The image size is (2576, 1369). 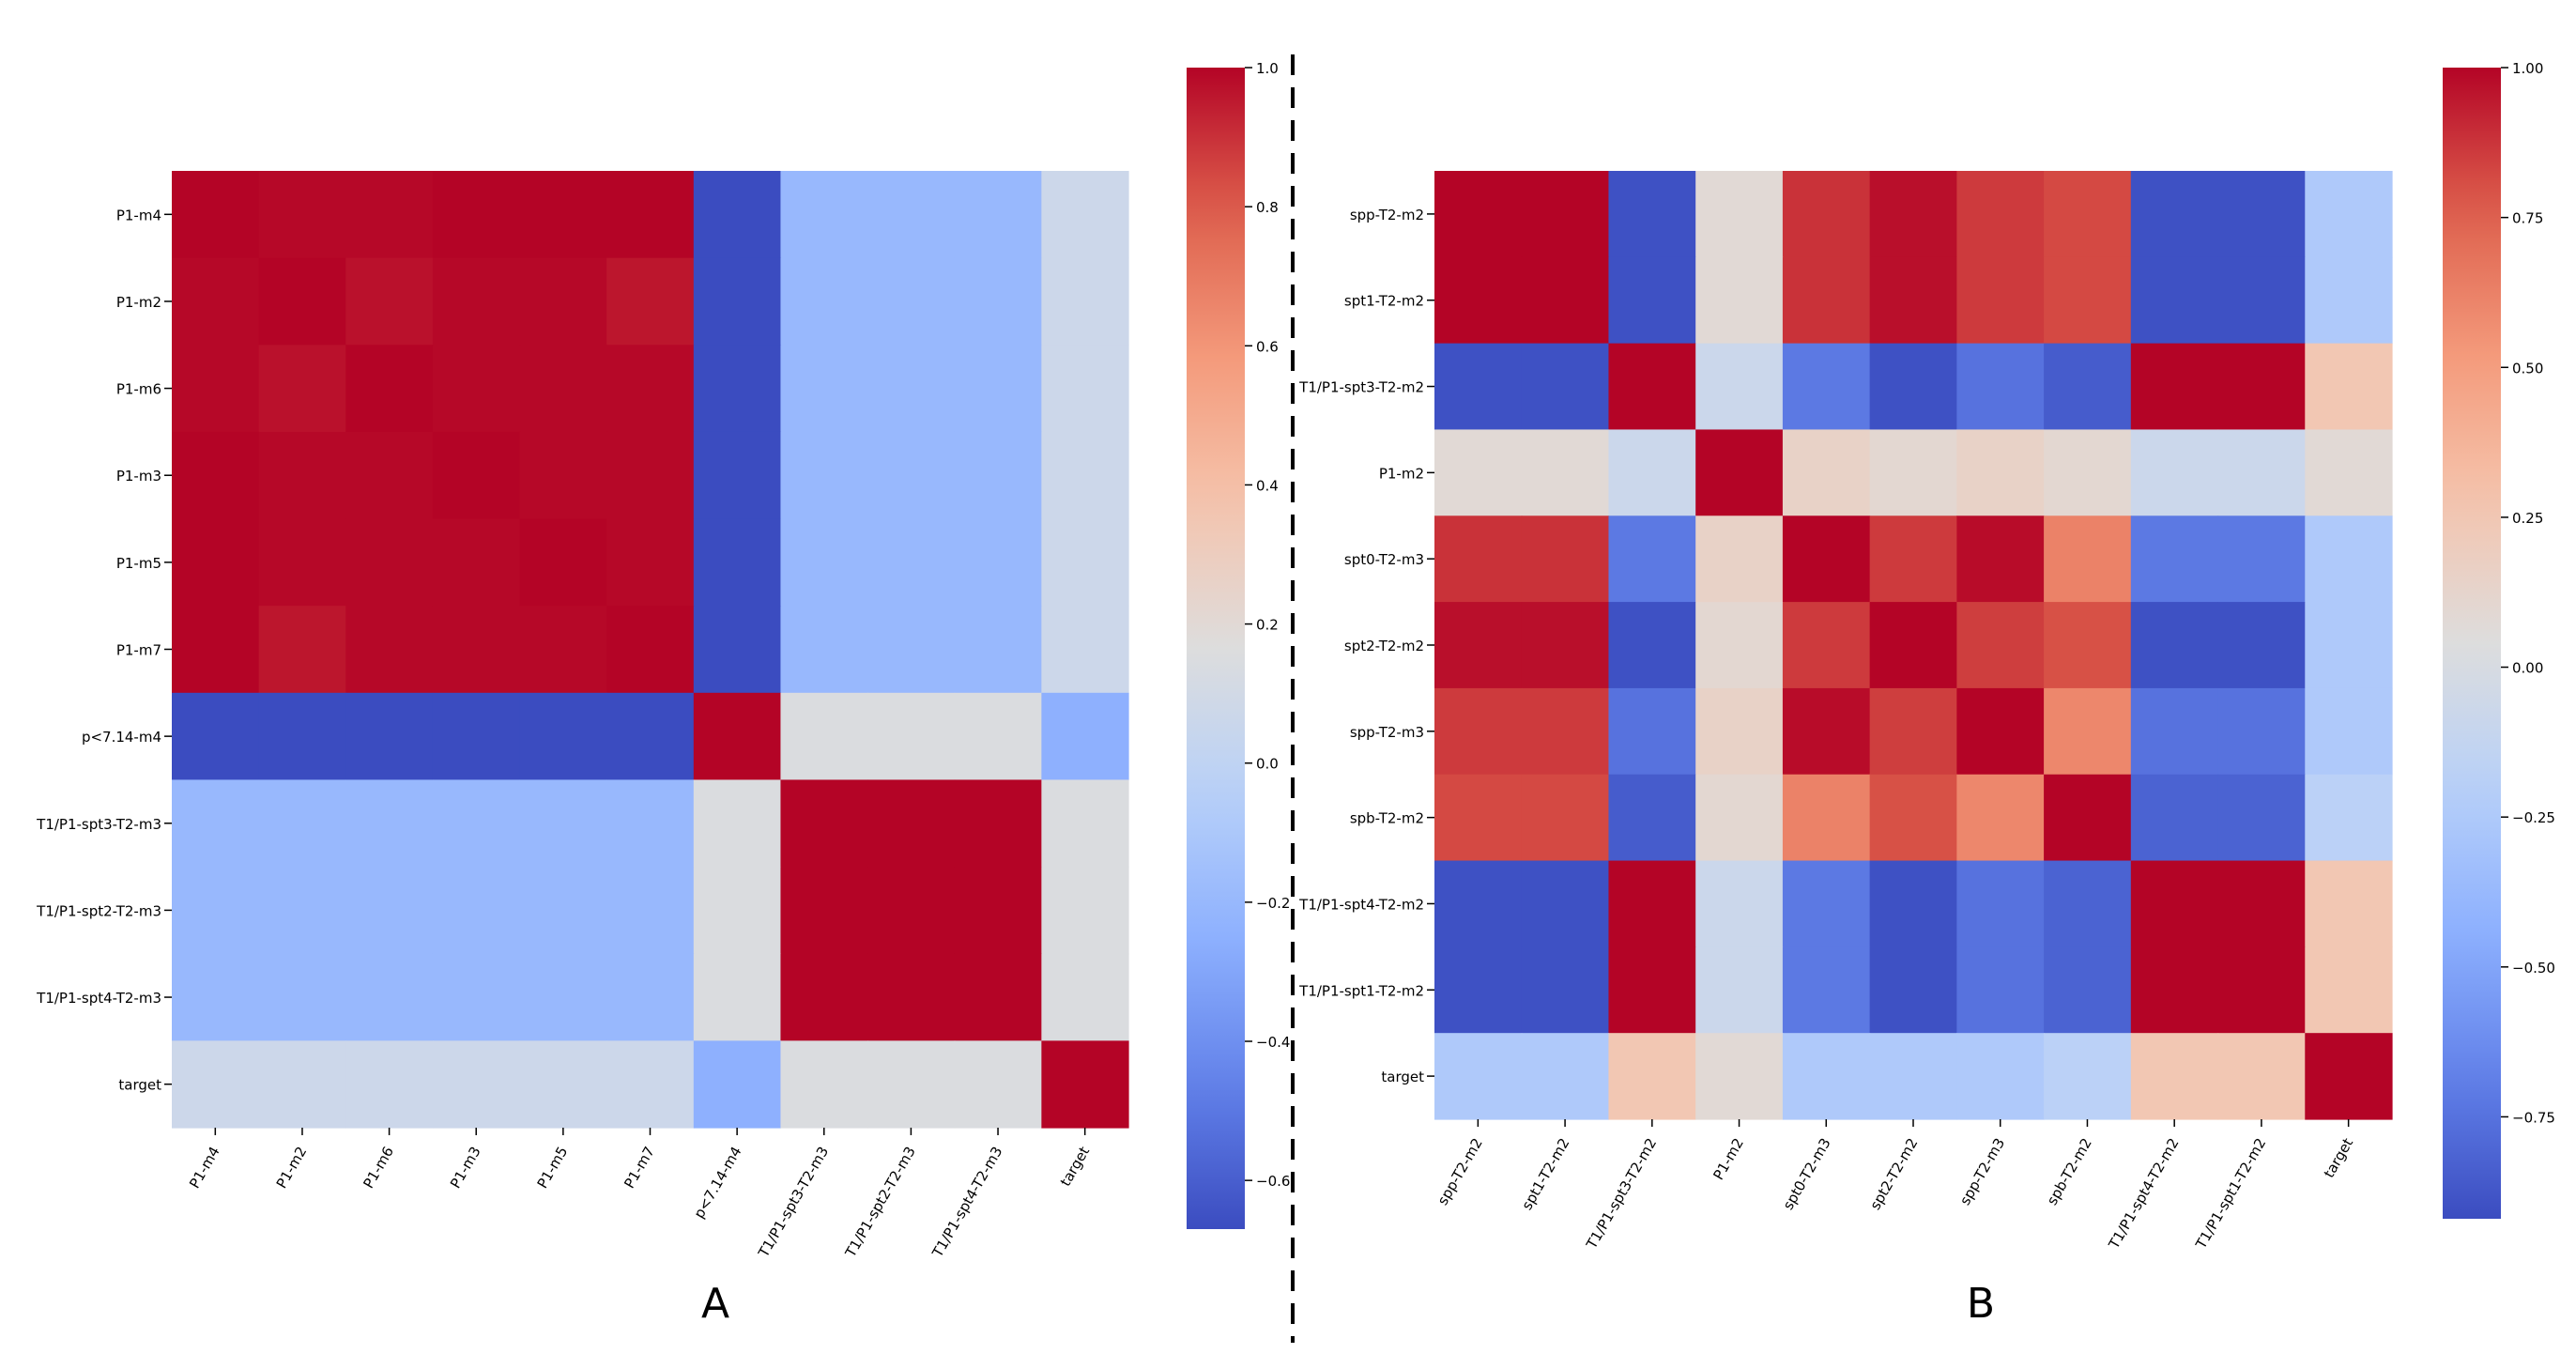 I want to click on colorbar-tick-label: 1.0, so click(x=1268, y=68).